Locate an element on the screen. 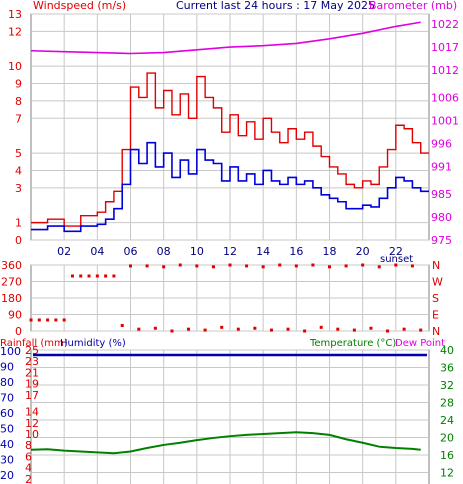  humidity-tick-labels: 102030405060708090100 is located at coordinates (10, 413).